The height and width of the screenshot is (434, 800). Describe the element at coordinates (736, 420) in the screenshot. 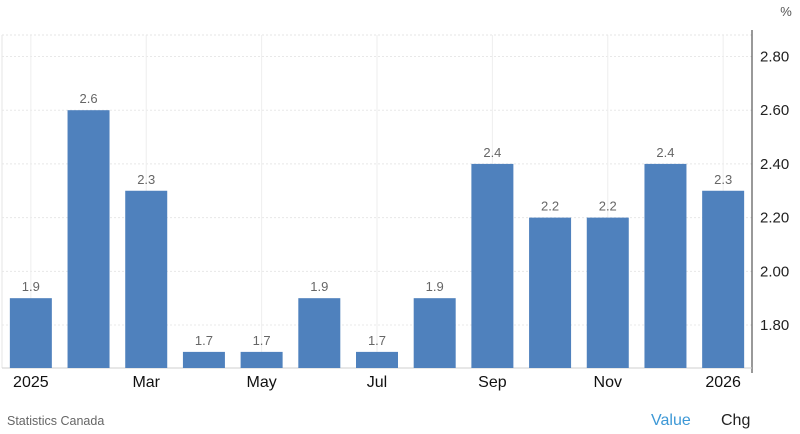

I see `chg-toggle: Chg` at that location.